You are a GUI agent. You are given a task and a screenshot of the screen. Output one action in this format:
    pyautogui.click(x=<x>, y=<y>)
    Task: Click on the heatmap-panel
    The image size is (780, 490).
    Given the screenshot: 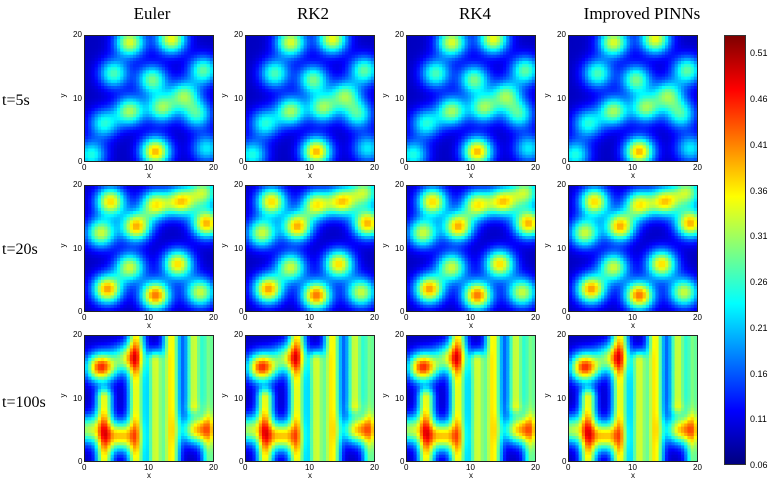 What is the action you would take?
    pyautogui.click(x=471, y=98)
    